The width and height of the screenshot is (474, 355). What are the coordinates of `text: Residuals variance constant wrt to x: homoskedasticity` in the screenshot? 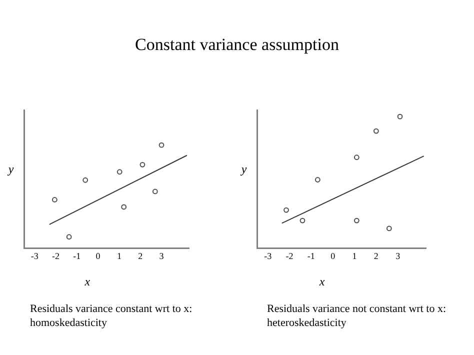 It's located at (112, 316).